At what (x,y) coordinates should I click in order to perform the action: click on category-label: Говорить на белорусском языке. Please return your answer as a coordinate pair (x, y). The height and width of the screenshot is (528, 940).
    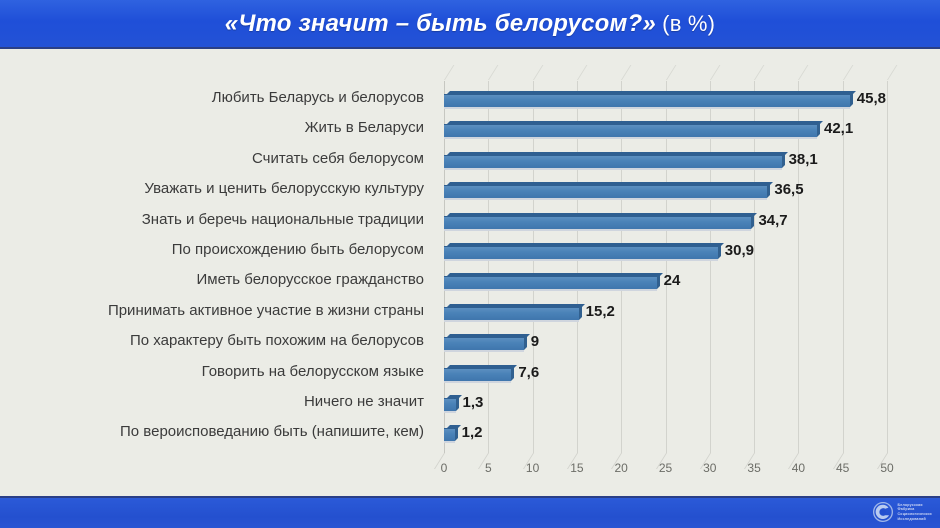
    Looking at the image, I should click on (312, 371).